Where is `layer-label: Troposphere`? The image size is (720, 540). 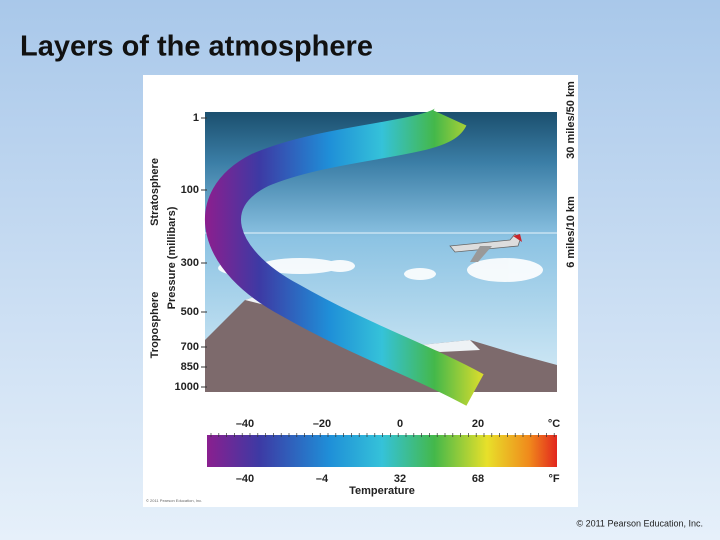 layer-label: Troposphere is located at coordinates (155, 325).